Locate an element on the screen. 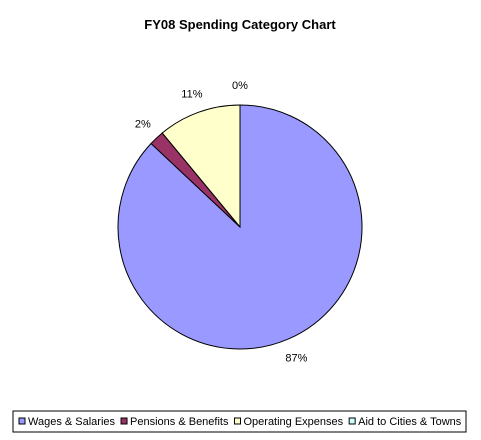  legend-label-operating-expenses: Operating Expenses is located at coordinates (293, 422).